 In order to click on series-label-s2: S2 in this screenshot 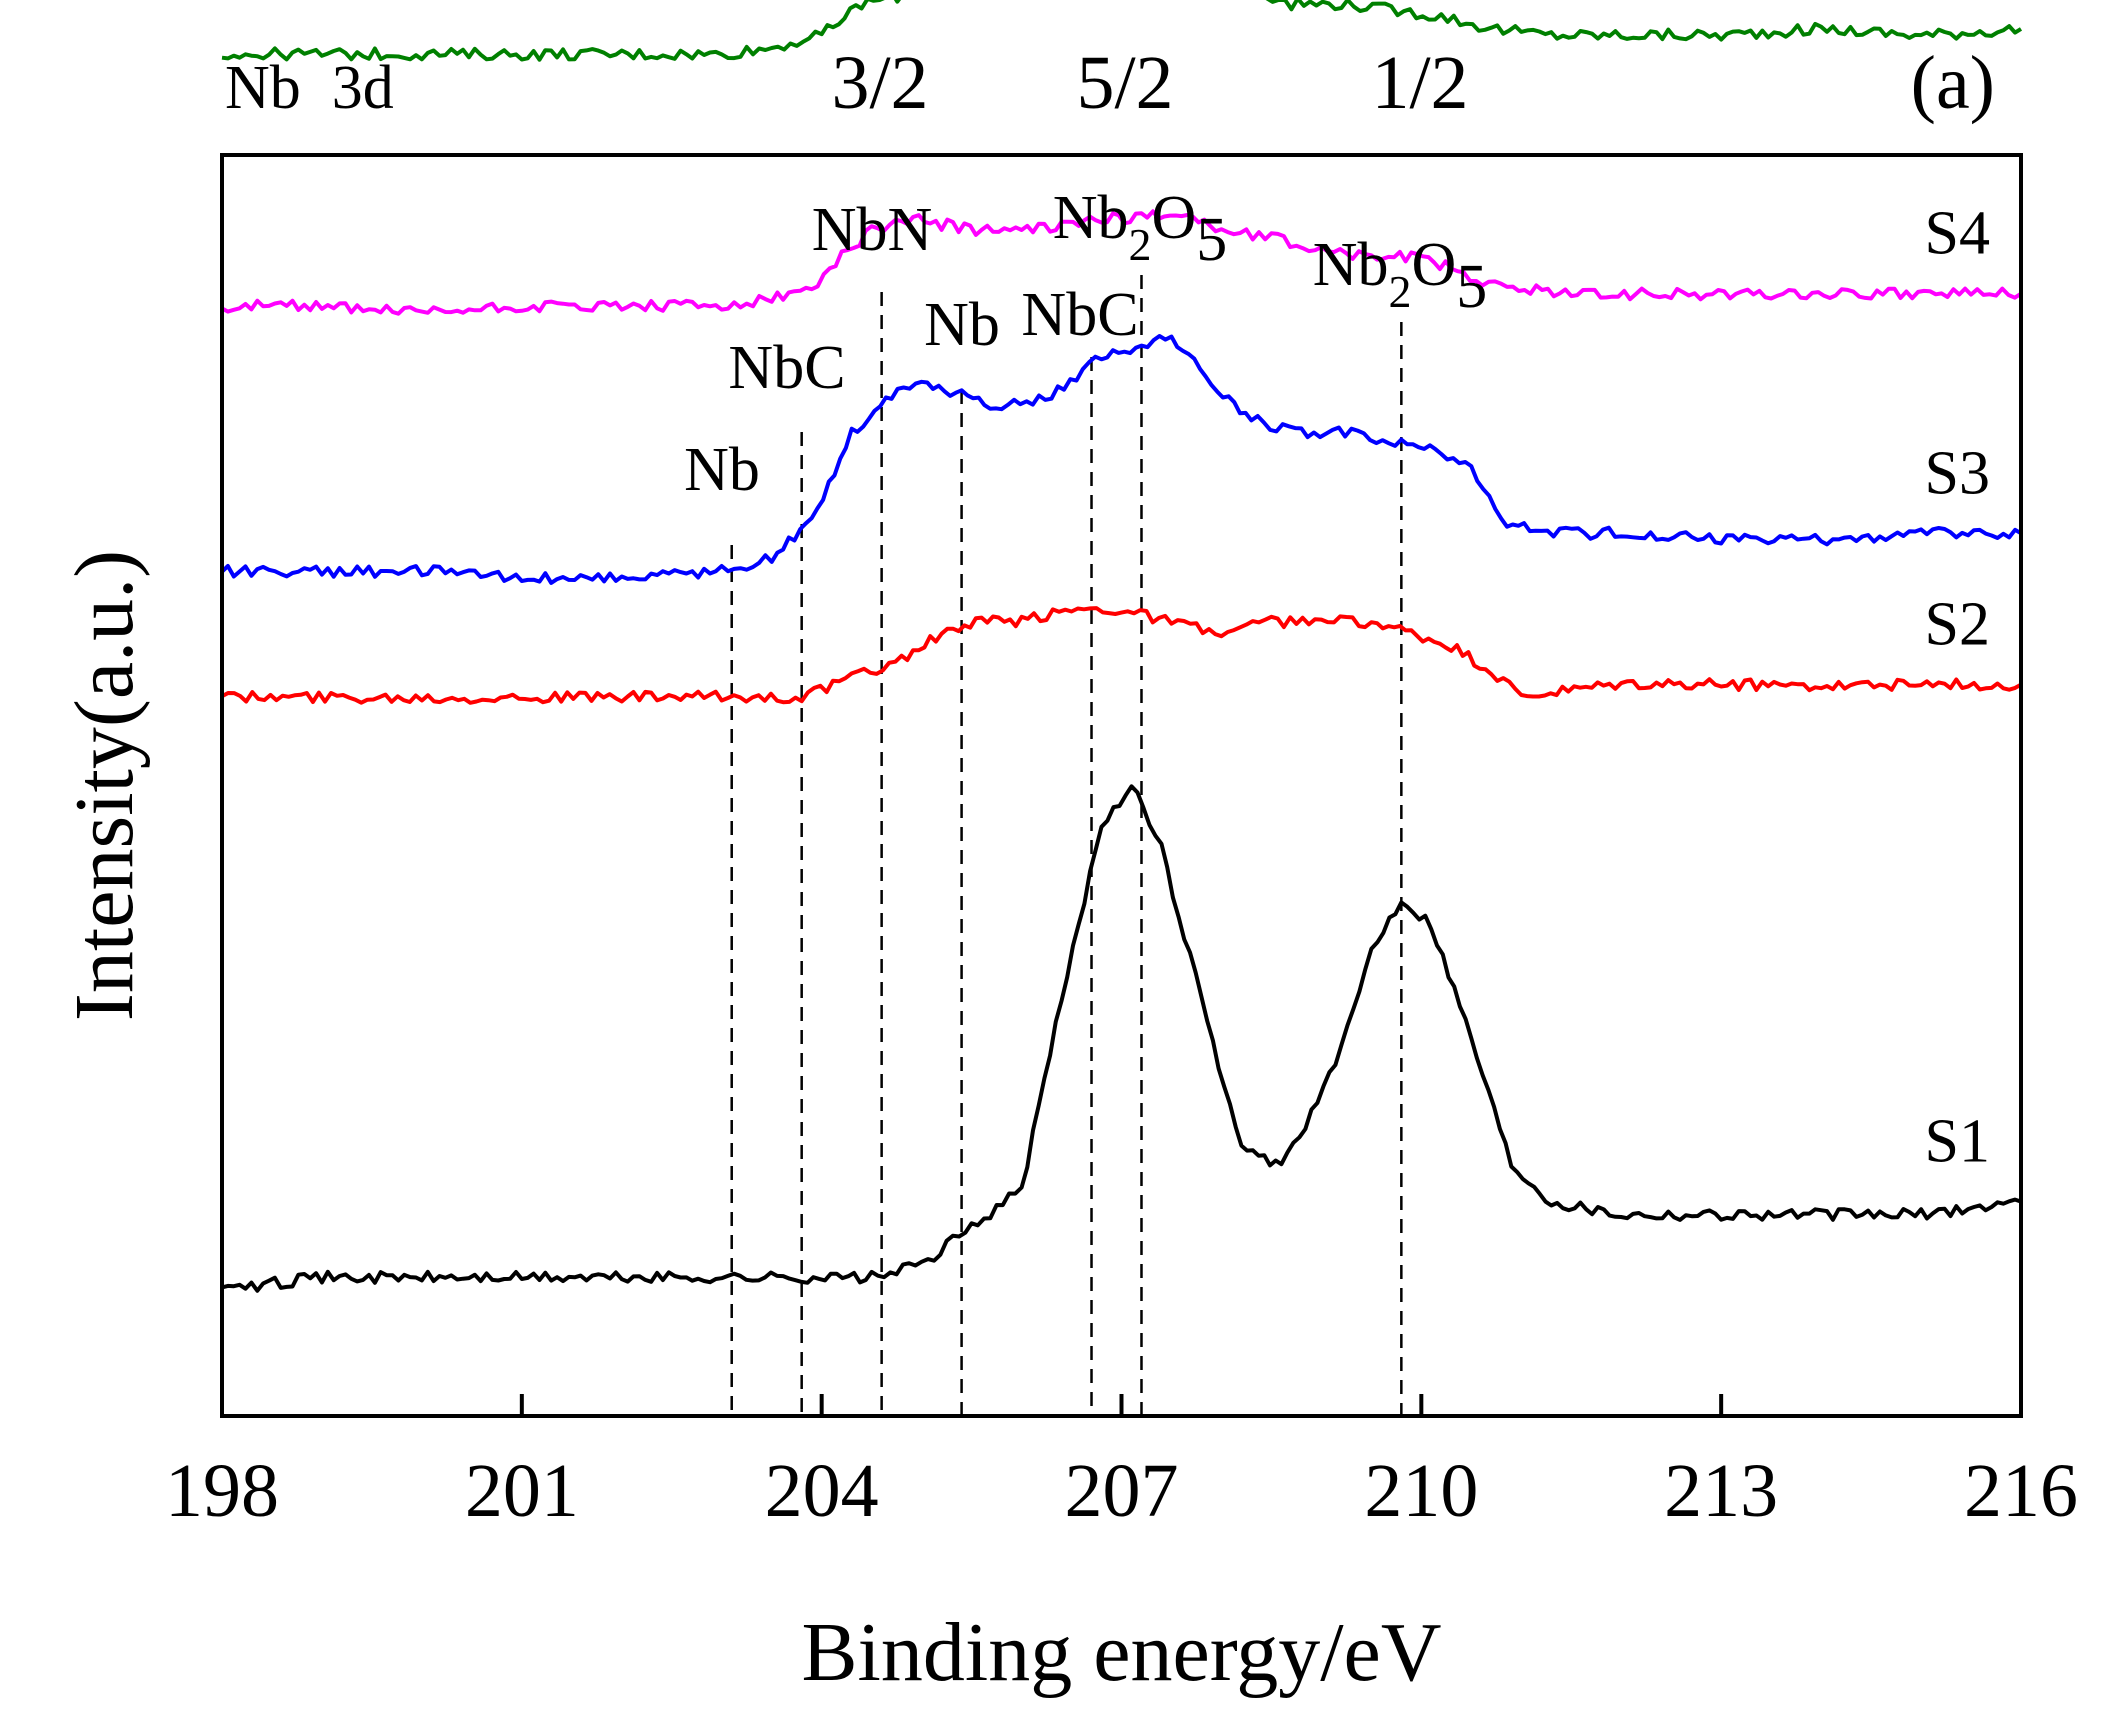, I will do `click(1957, 625)`.